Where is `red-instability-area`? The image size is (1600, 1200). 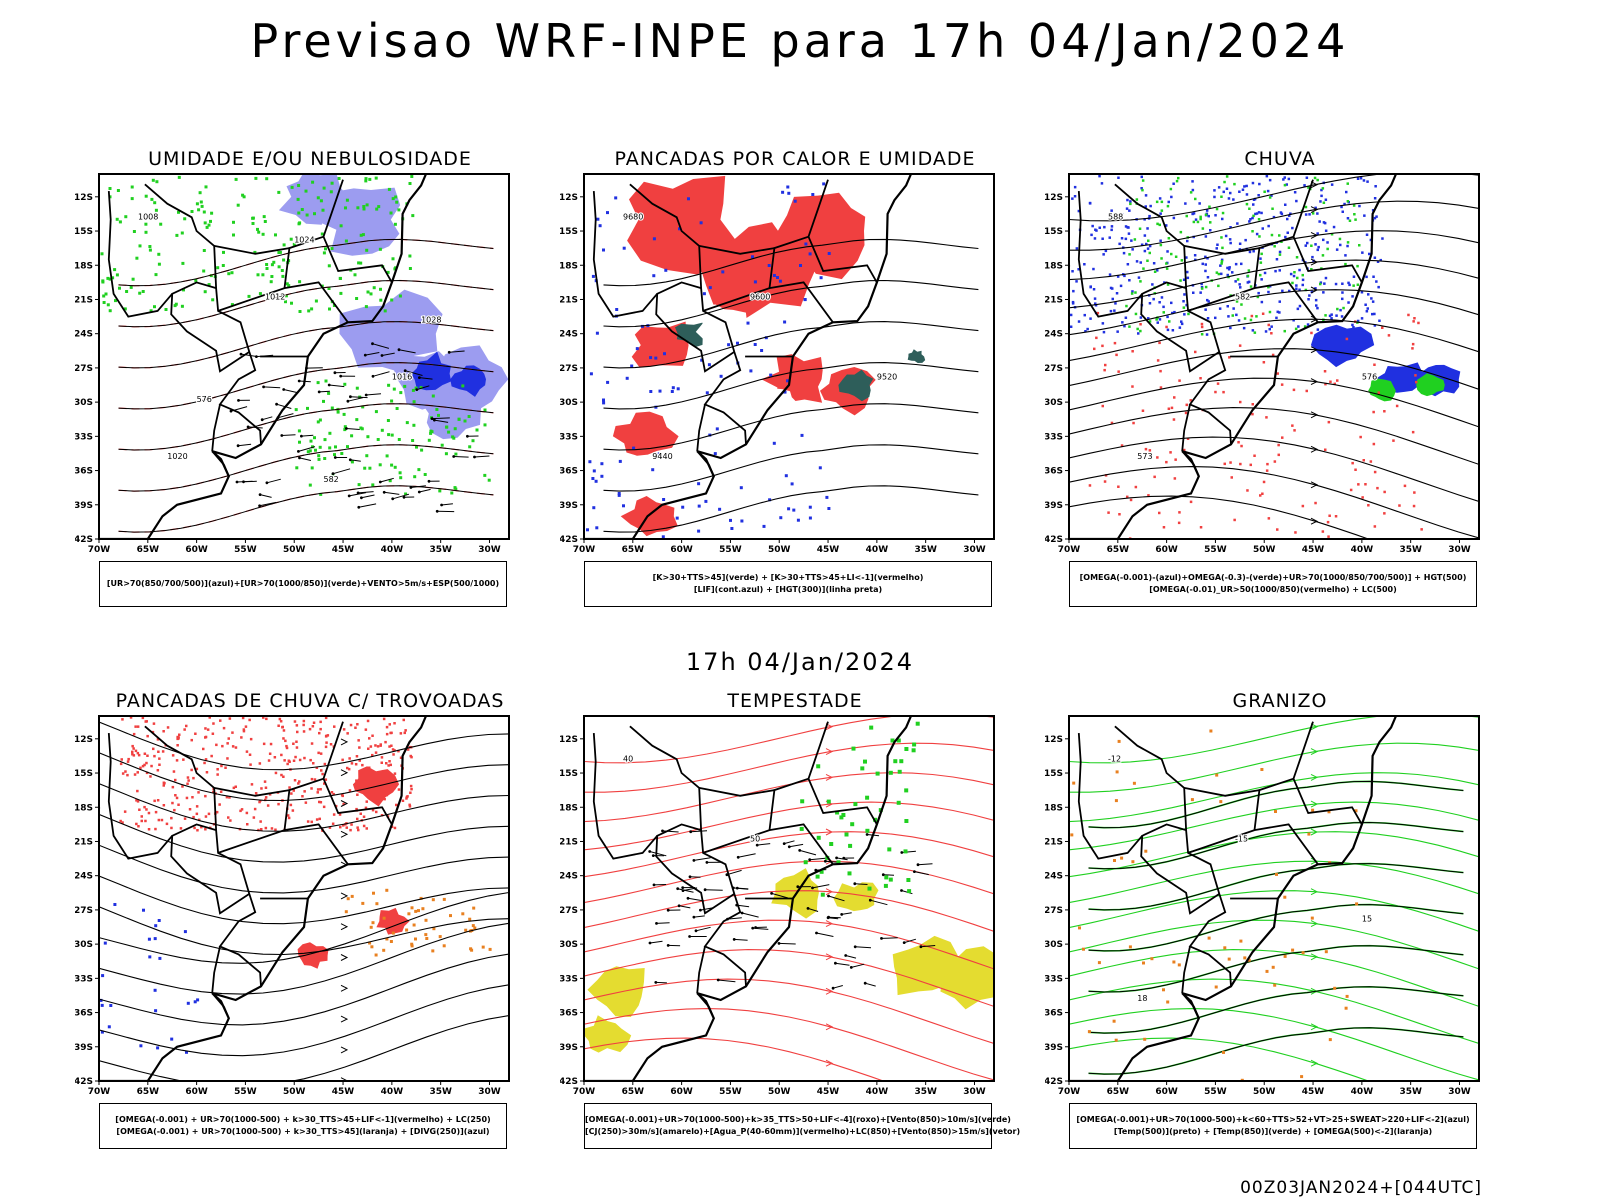 red-instability-area is located at coordinates (821, 236).